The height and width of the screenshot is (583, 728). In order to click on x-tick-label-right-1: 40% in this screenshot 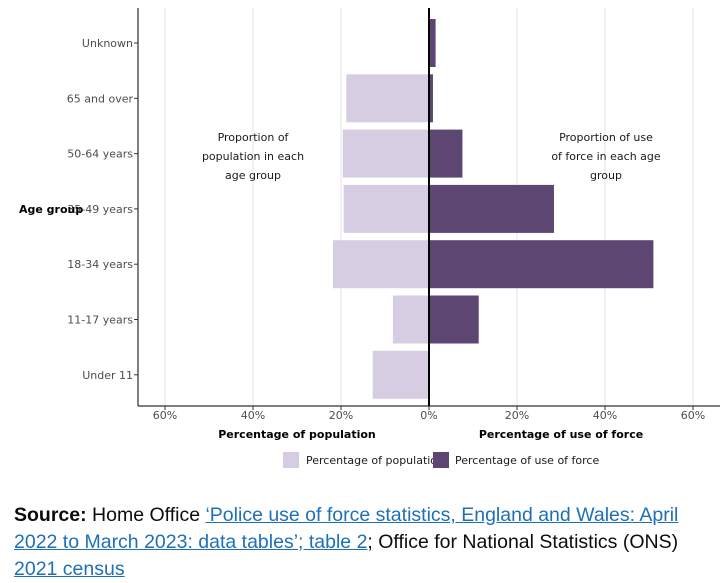, I will do `click(605, 415)`.